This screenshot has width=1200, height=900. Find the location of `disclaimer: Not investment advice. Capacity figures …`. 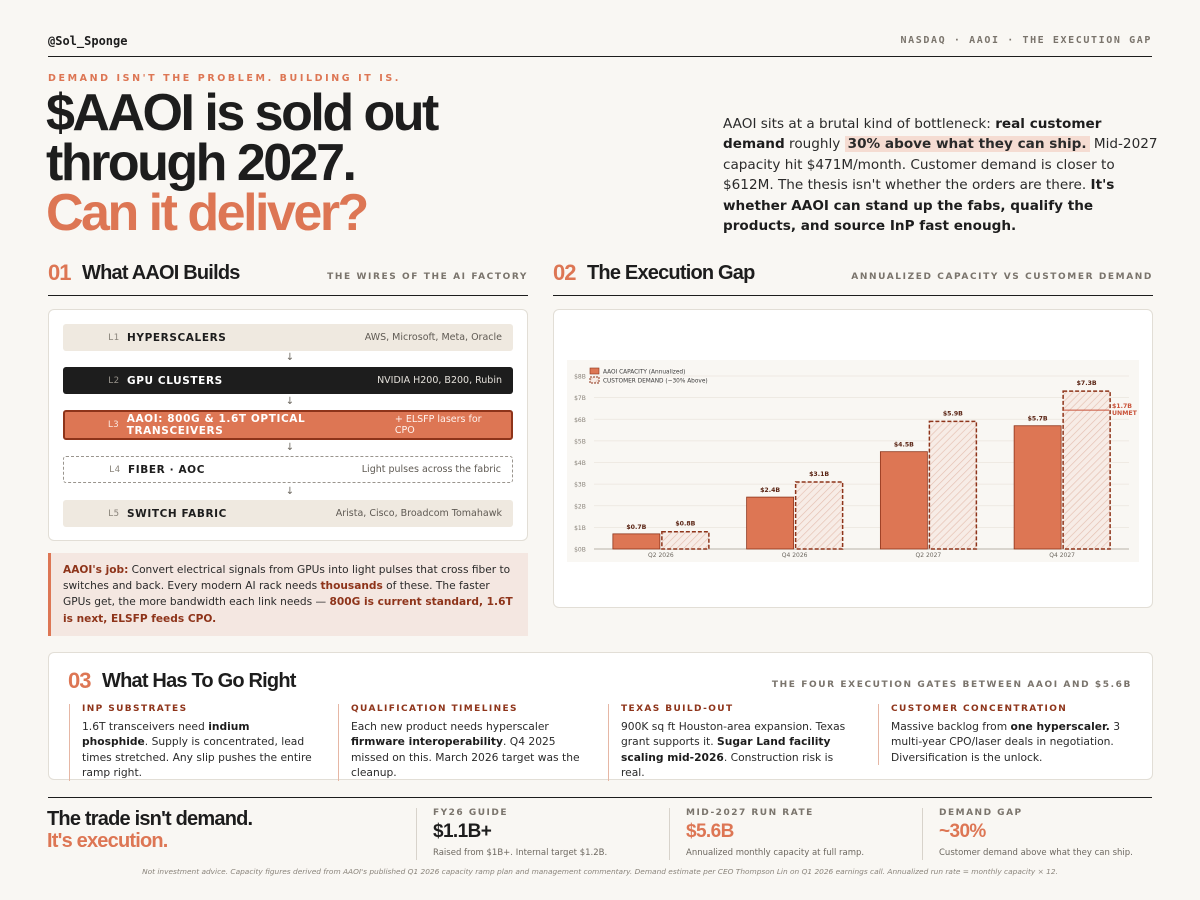

disclaimer: Not investment advice. Capacity figures … is located at coordinates (600, 871).